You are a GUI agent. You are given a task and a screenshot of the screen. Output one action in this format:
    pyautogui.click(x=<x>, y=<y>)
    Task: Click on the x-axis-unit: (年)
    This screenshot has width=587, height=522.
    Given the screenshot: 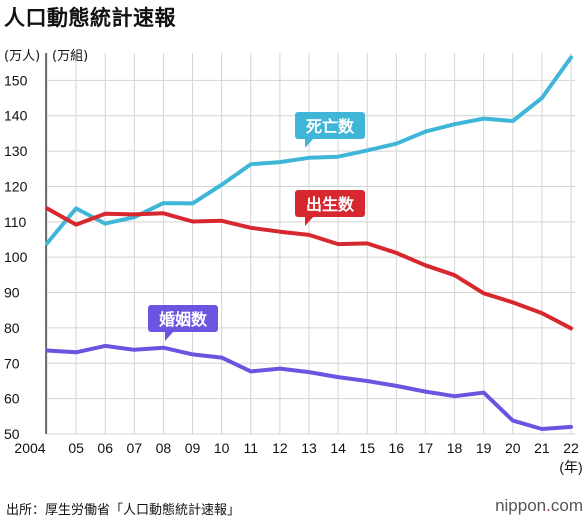 What is the action you would take?
    pyautogui.click(x=570, y=467)
    